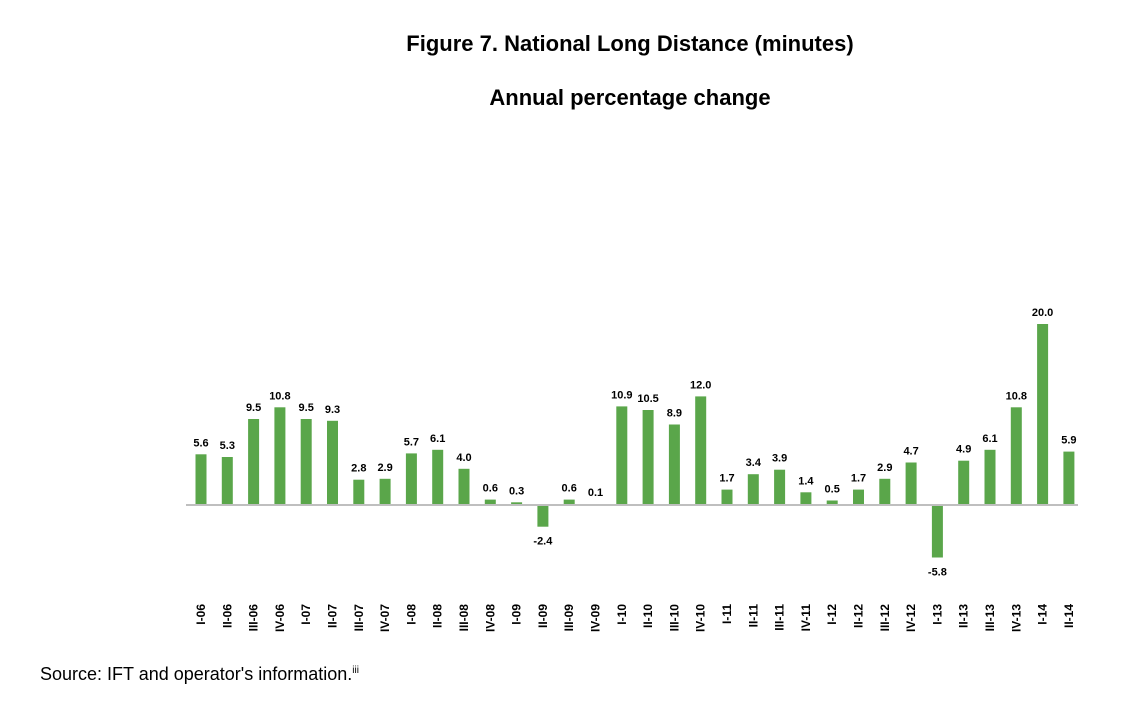 The height and width of the screenshot is (705, 1142). I want to click on value-label-III-07: 2.8, so click(358, 469).